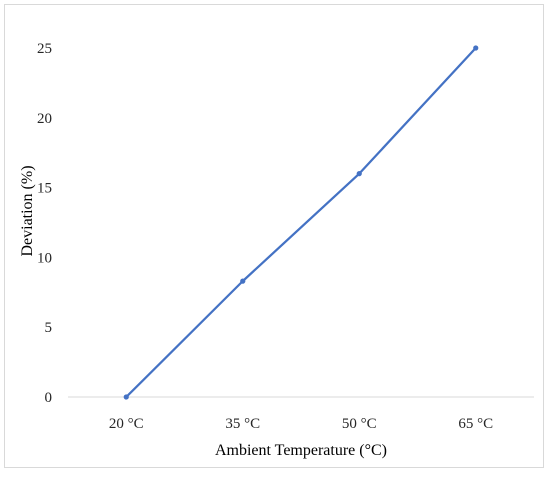 This screenshot has height=477, width=550. Describe the element at coordinates (49, 398) in the screenshot. I see `y-tick-label: 0` at that location.